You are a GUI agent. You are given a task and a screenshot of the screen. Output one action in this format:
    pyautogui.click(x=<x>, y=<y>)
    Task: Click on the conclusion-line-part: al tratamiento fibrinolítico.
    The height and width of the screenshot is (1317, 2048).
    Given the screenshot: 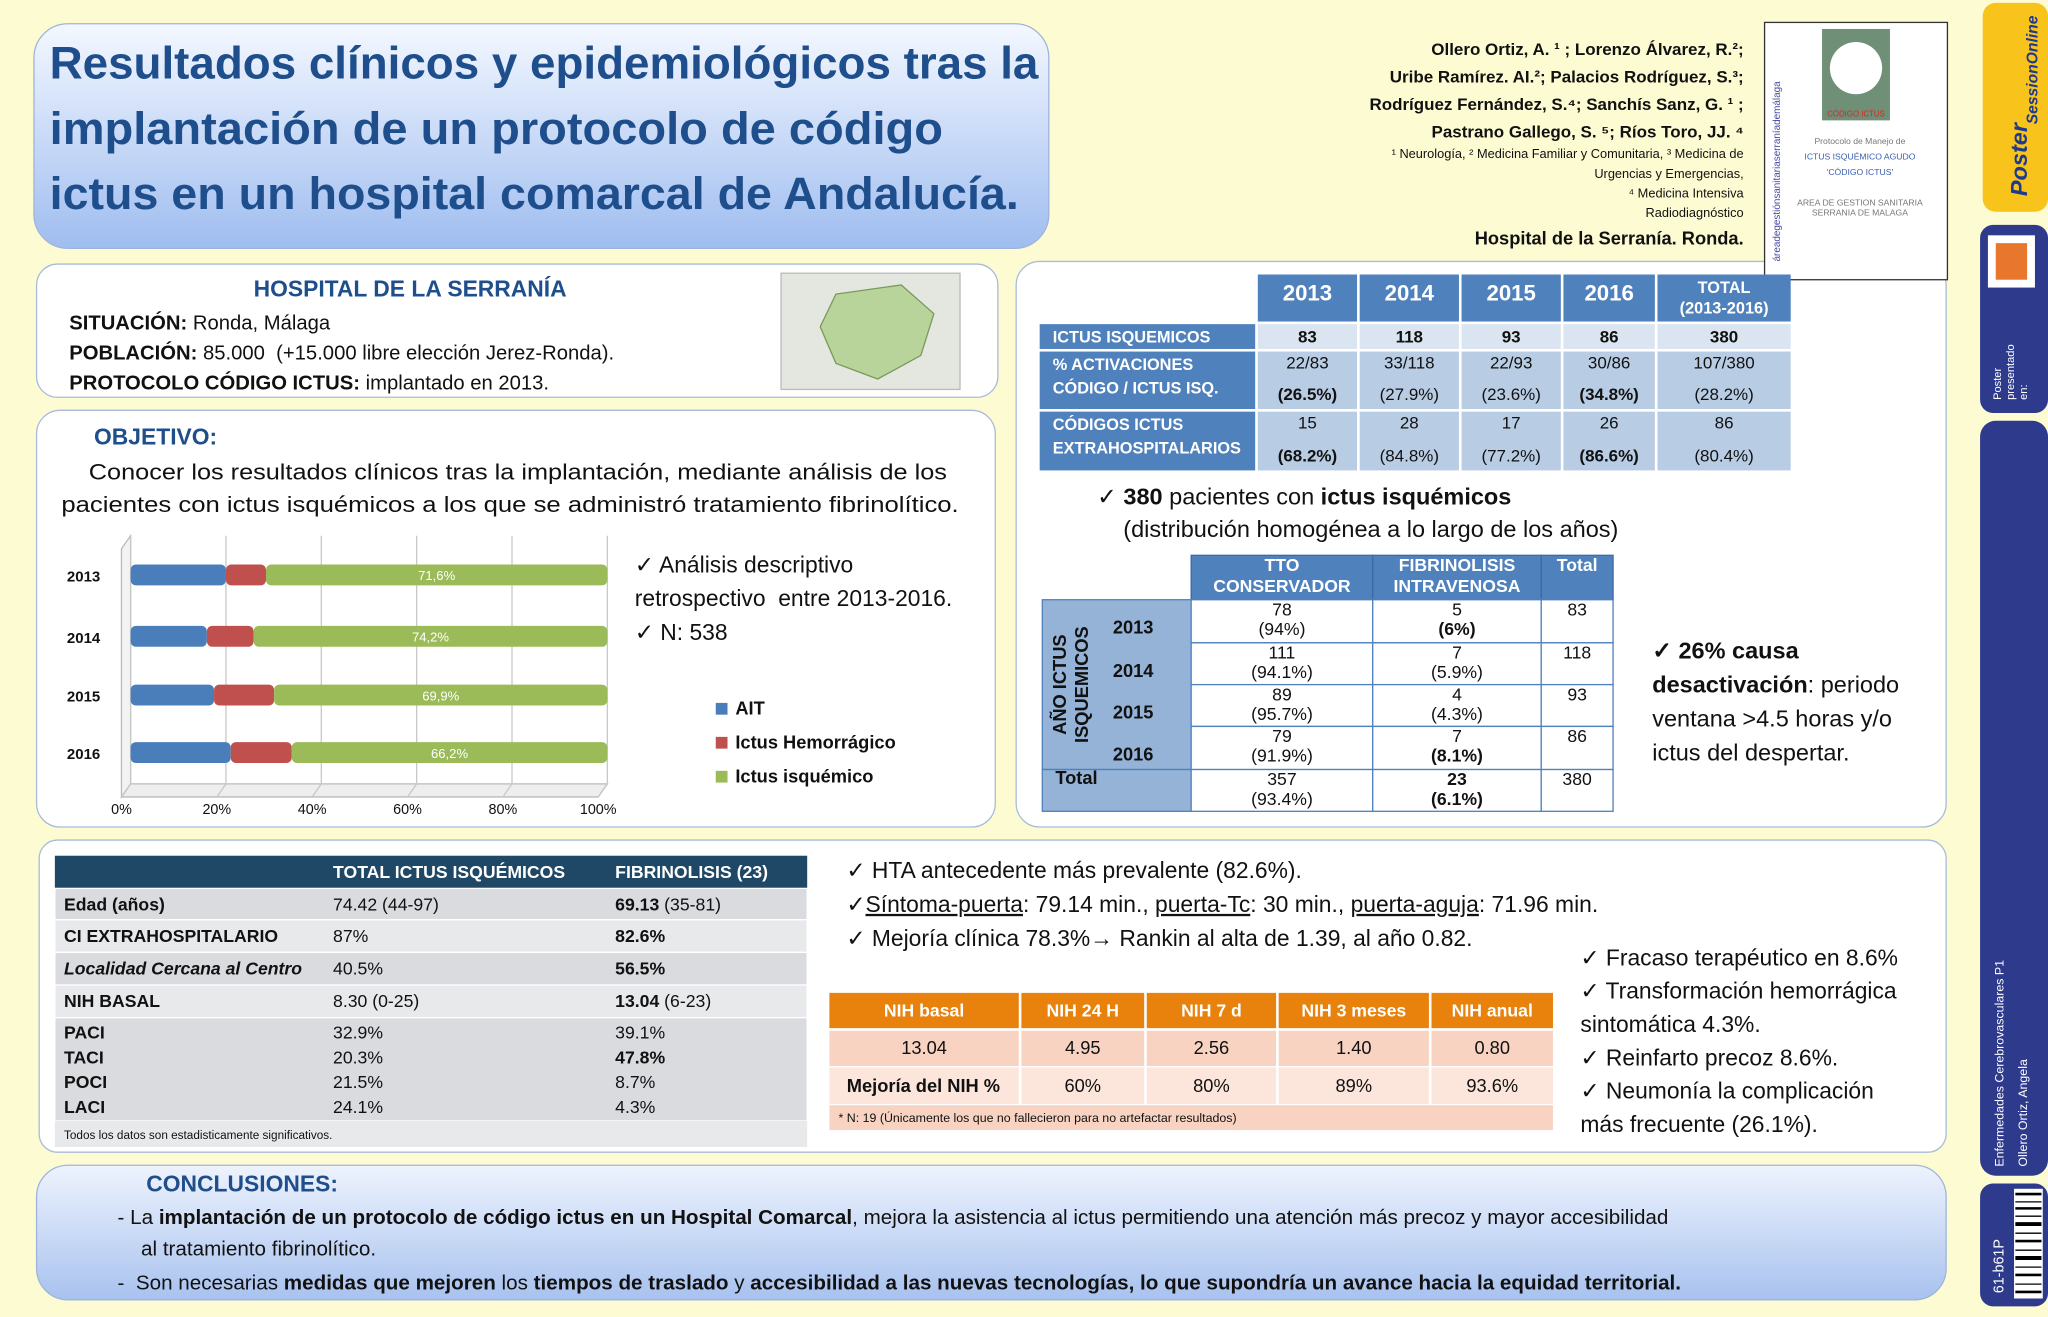 What is the action you would take?
    pyautogui.click(x=258, y=1248)
    